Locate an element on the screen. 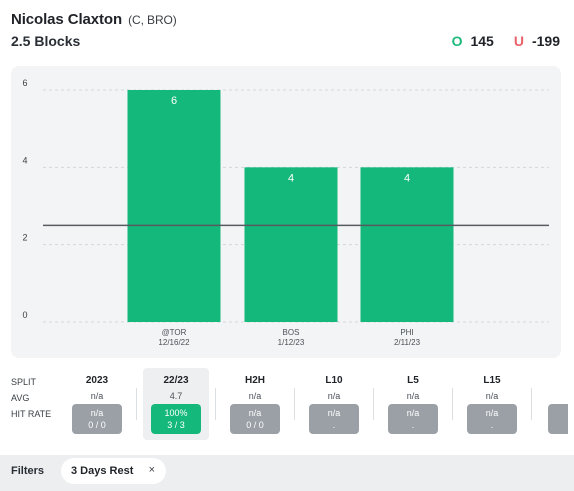  split-column: L10 n/a n/a. is located at coordinates (334, 404).